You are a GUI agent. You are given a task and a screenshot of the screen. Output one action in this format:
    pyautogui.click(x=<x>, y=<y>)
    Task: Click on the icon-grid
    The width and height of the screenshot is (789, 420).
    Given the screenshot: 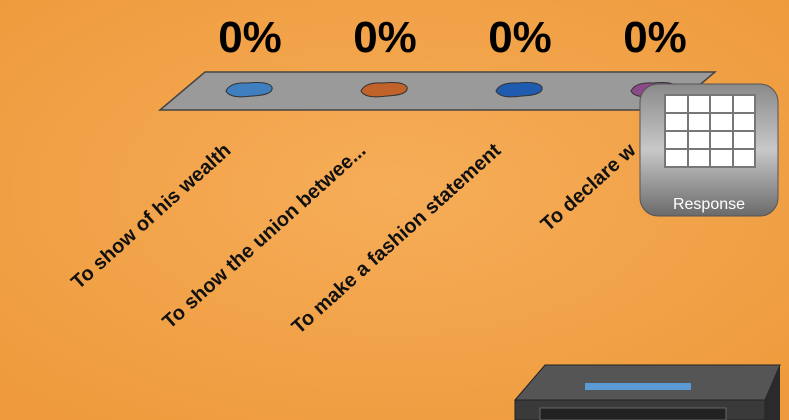 What is the action you would take?
    pyautogui.click(x=710, y=131)
    